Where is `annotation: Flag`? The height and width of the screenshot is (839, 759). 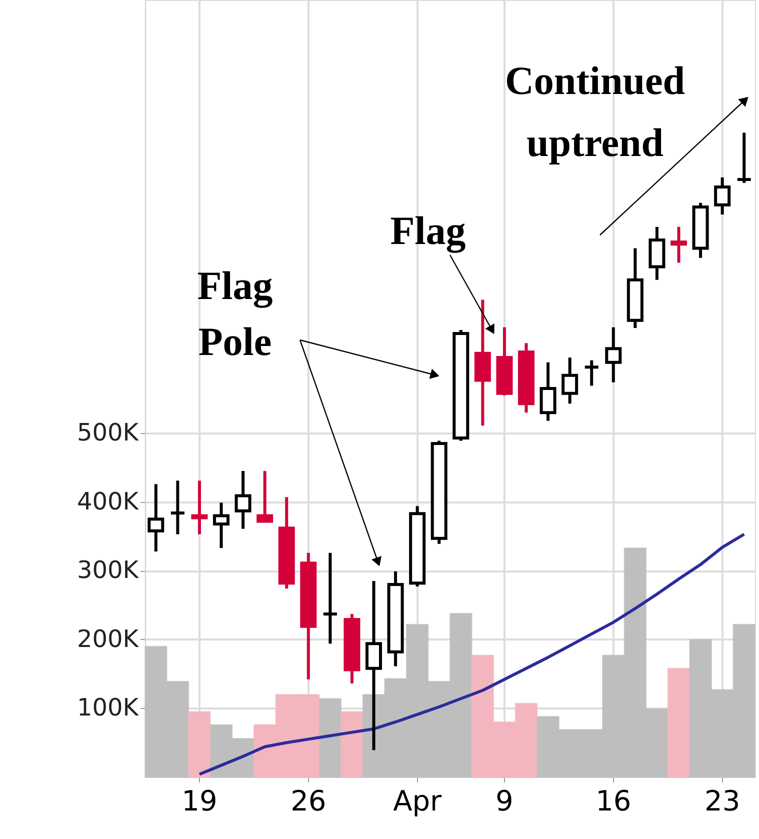
annotation: Flag is located at coordinates (428, 230).